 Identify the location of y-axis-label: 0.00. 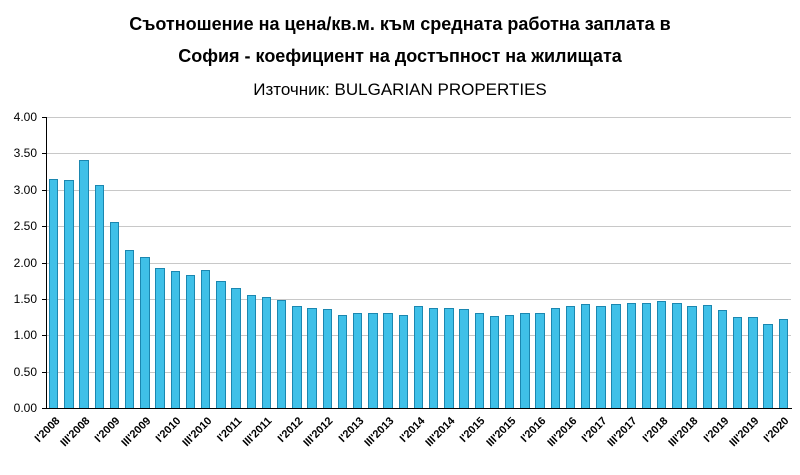
(25, 408).